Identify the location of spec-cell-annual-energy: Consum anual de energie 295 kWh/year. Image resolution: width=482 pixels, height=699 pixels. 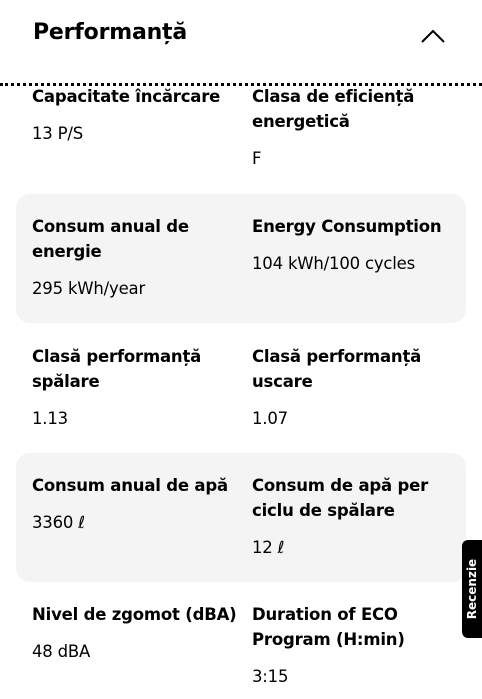
(137, 257).